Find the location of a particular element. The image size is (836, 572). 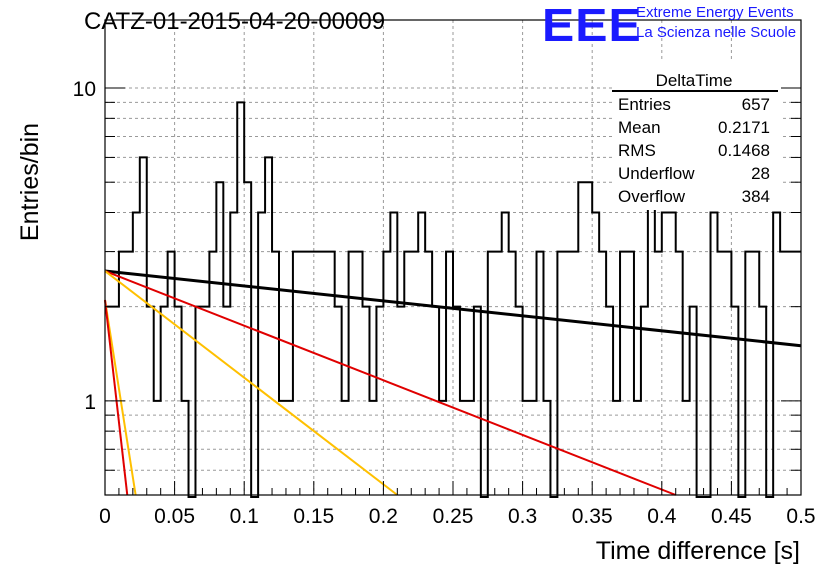

y-tick-label: 1 is located at coordinates (90, 402).